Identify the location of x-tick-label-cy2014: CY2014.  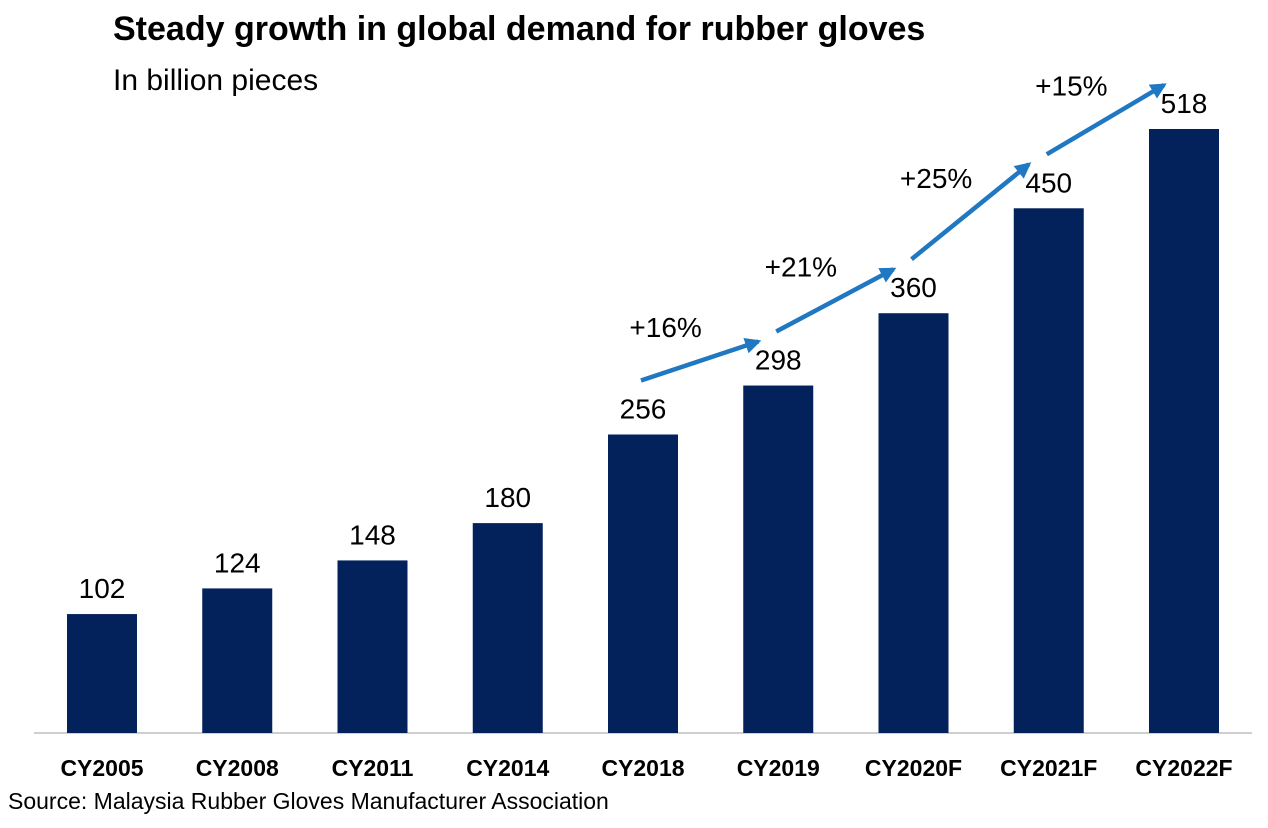
(507, 768).